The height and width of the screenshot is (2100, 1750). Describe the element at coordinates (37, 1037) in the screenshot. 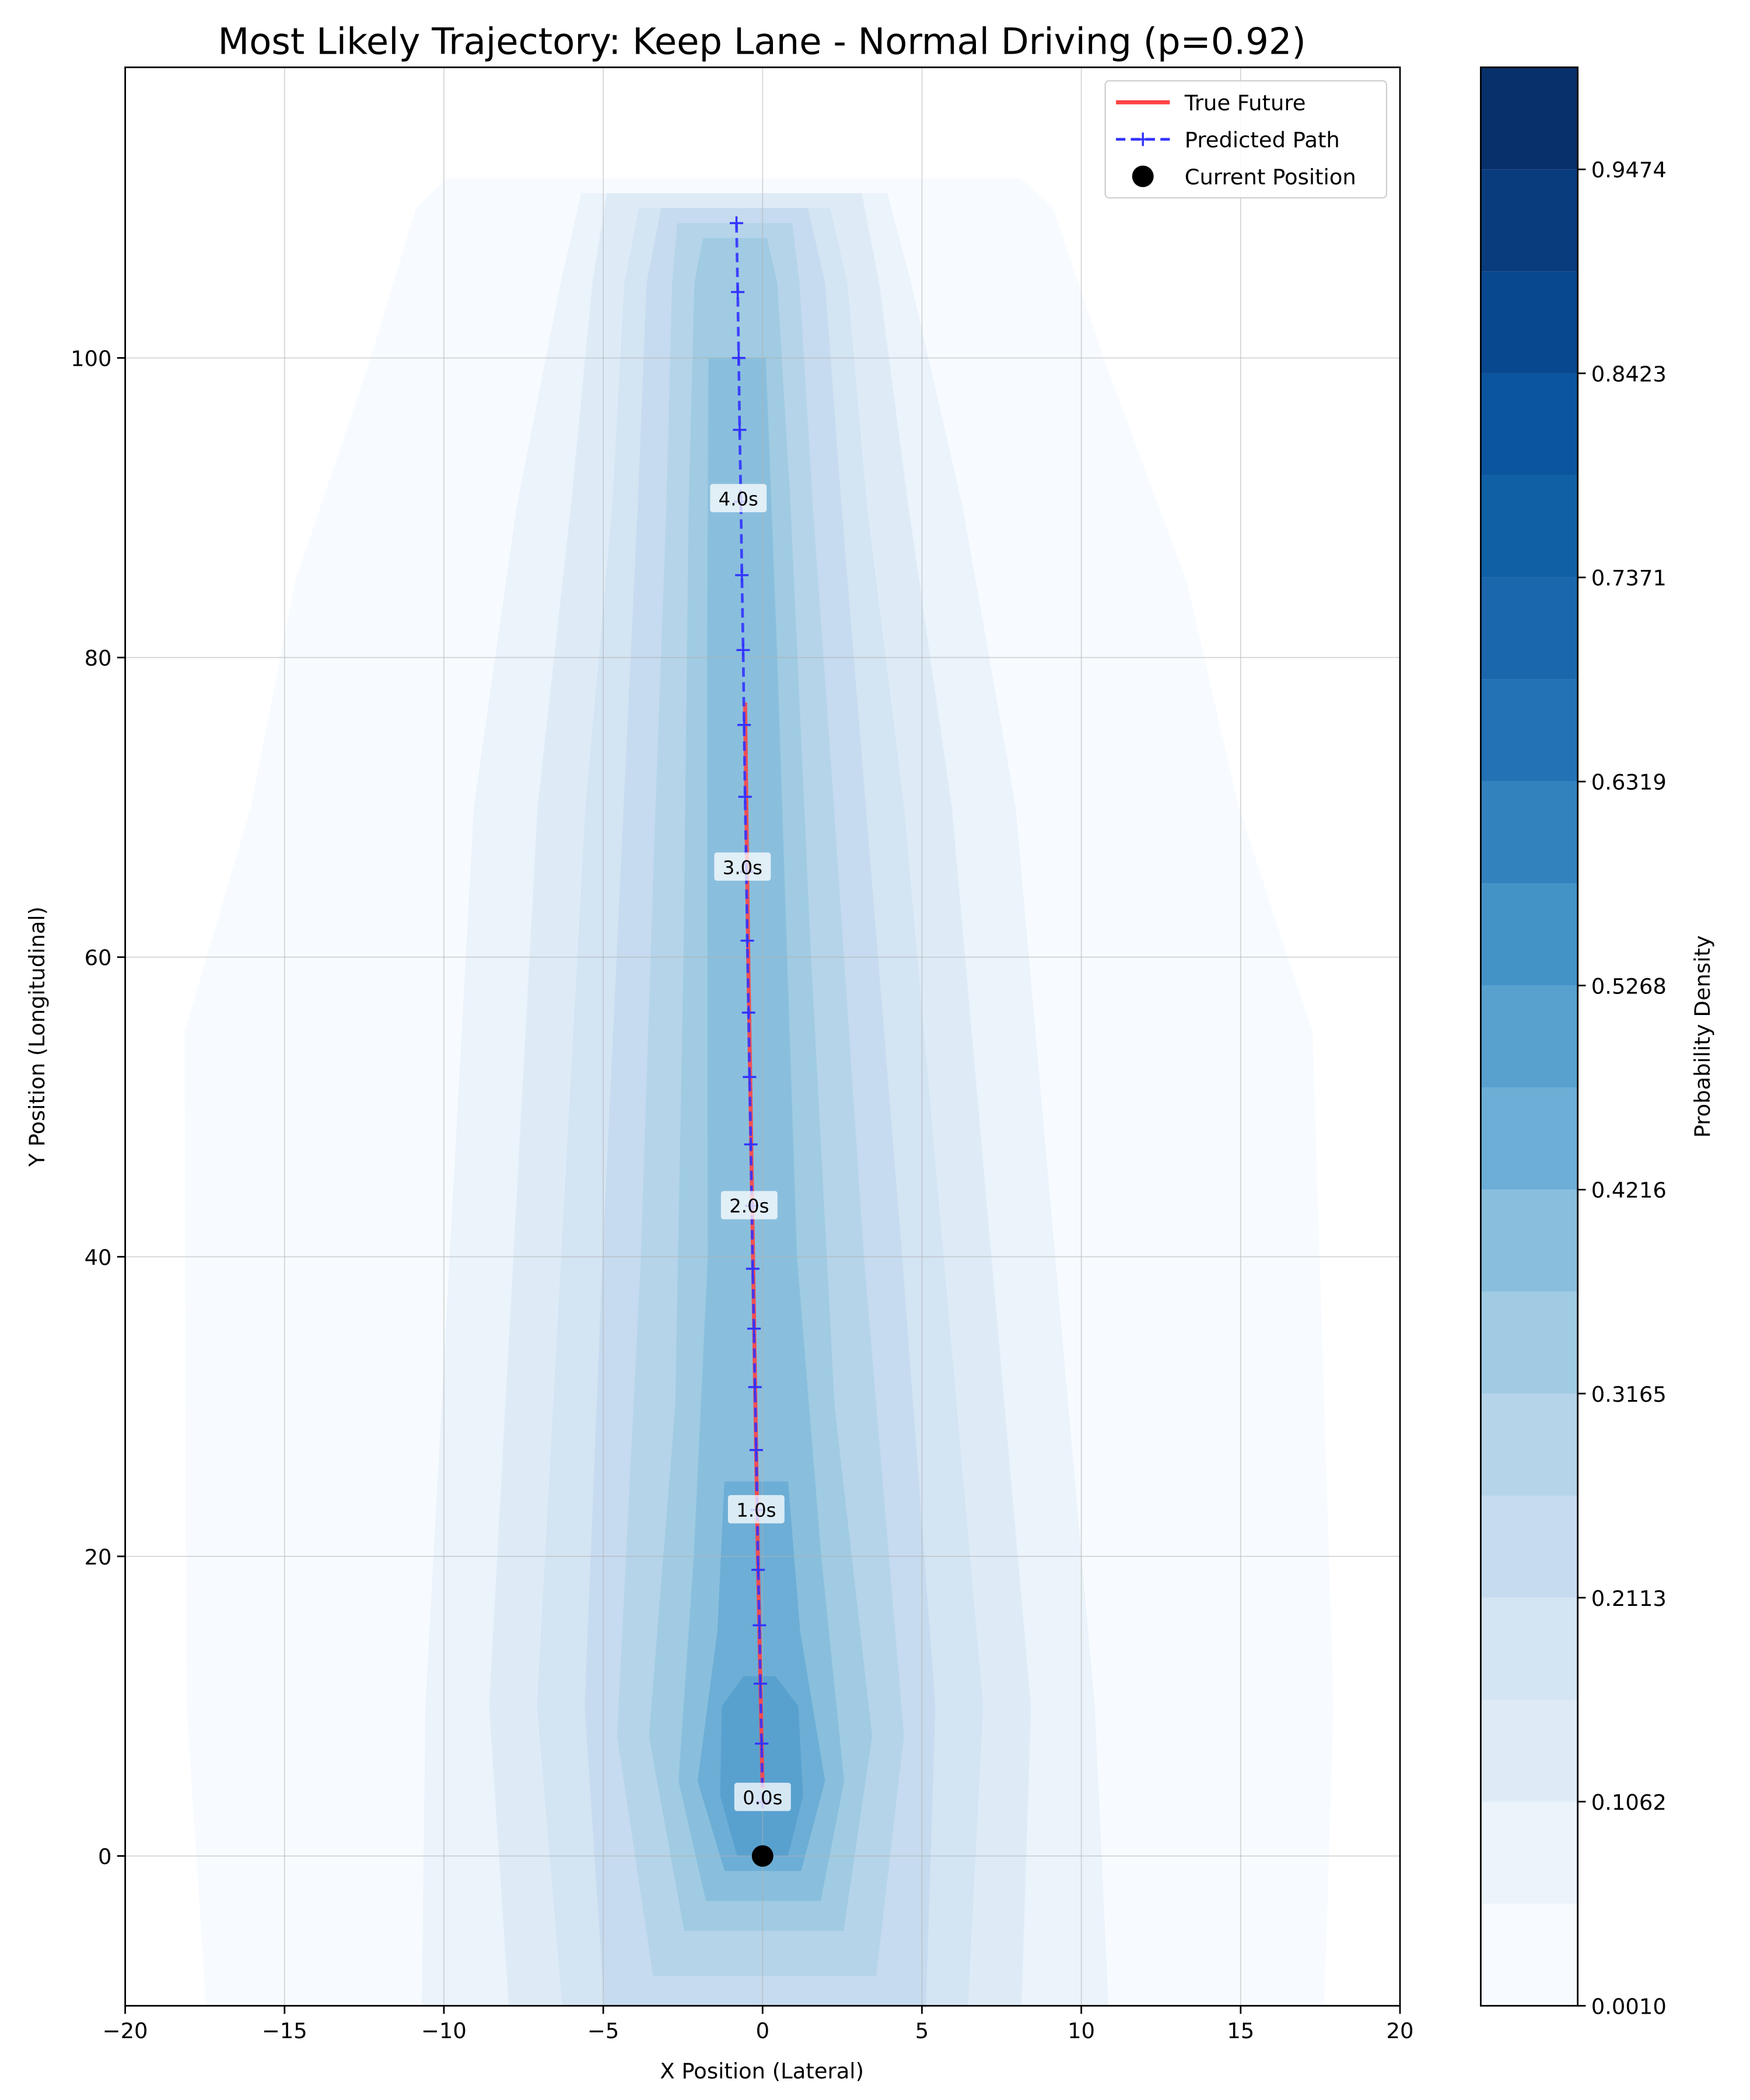

I see `y-axis-label: Y Position (Longitudinal)` at that location.